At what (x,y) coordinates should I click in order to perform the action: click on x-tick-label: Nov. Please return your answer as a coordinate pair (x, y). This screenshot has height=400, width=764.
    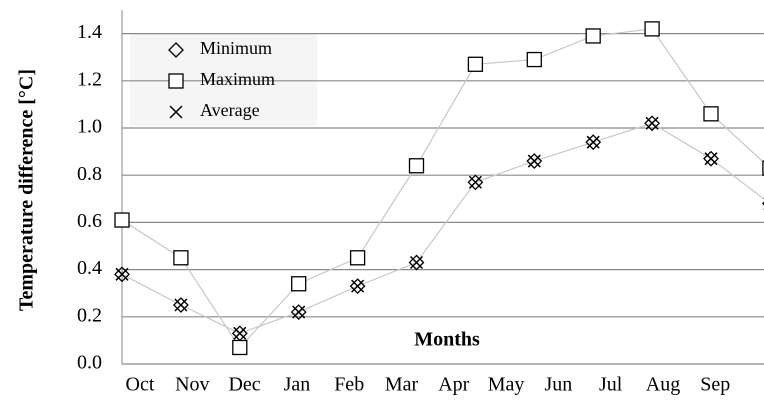
    Looking at the image, I should click on (192, 385).